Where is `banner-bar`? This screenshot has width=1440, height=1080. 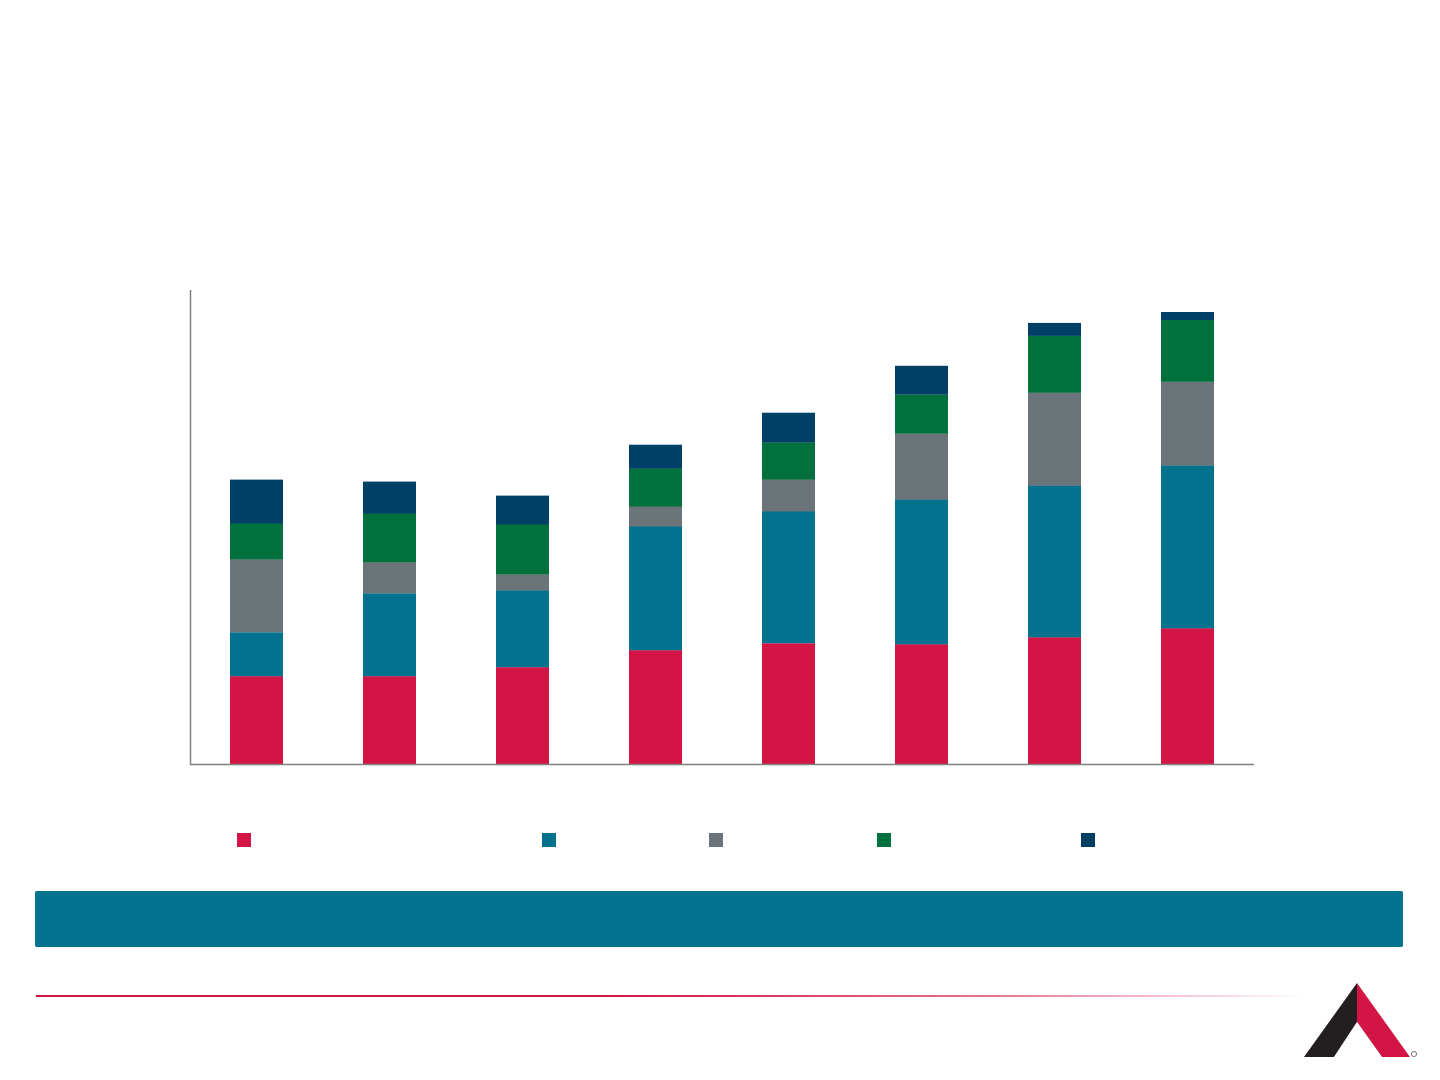
banner-bar is located at coordinates (719, 919).